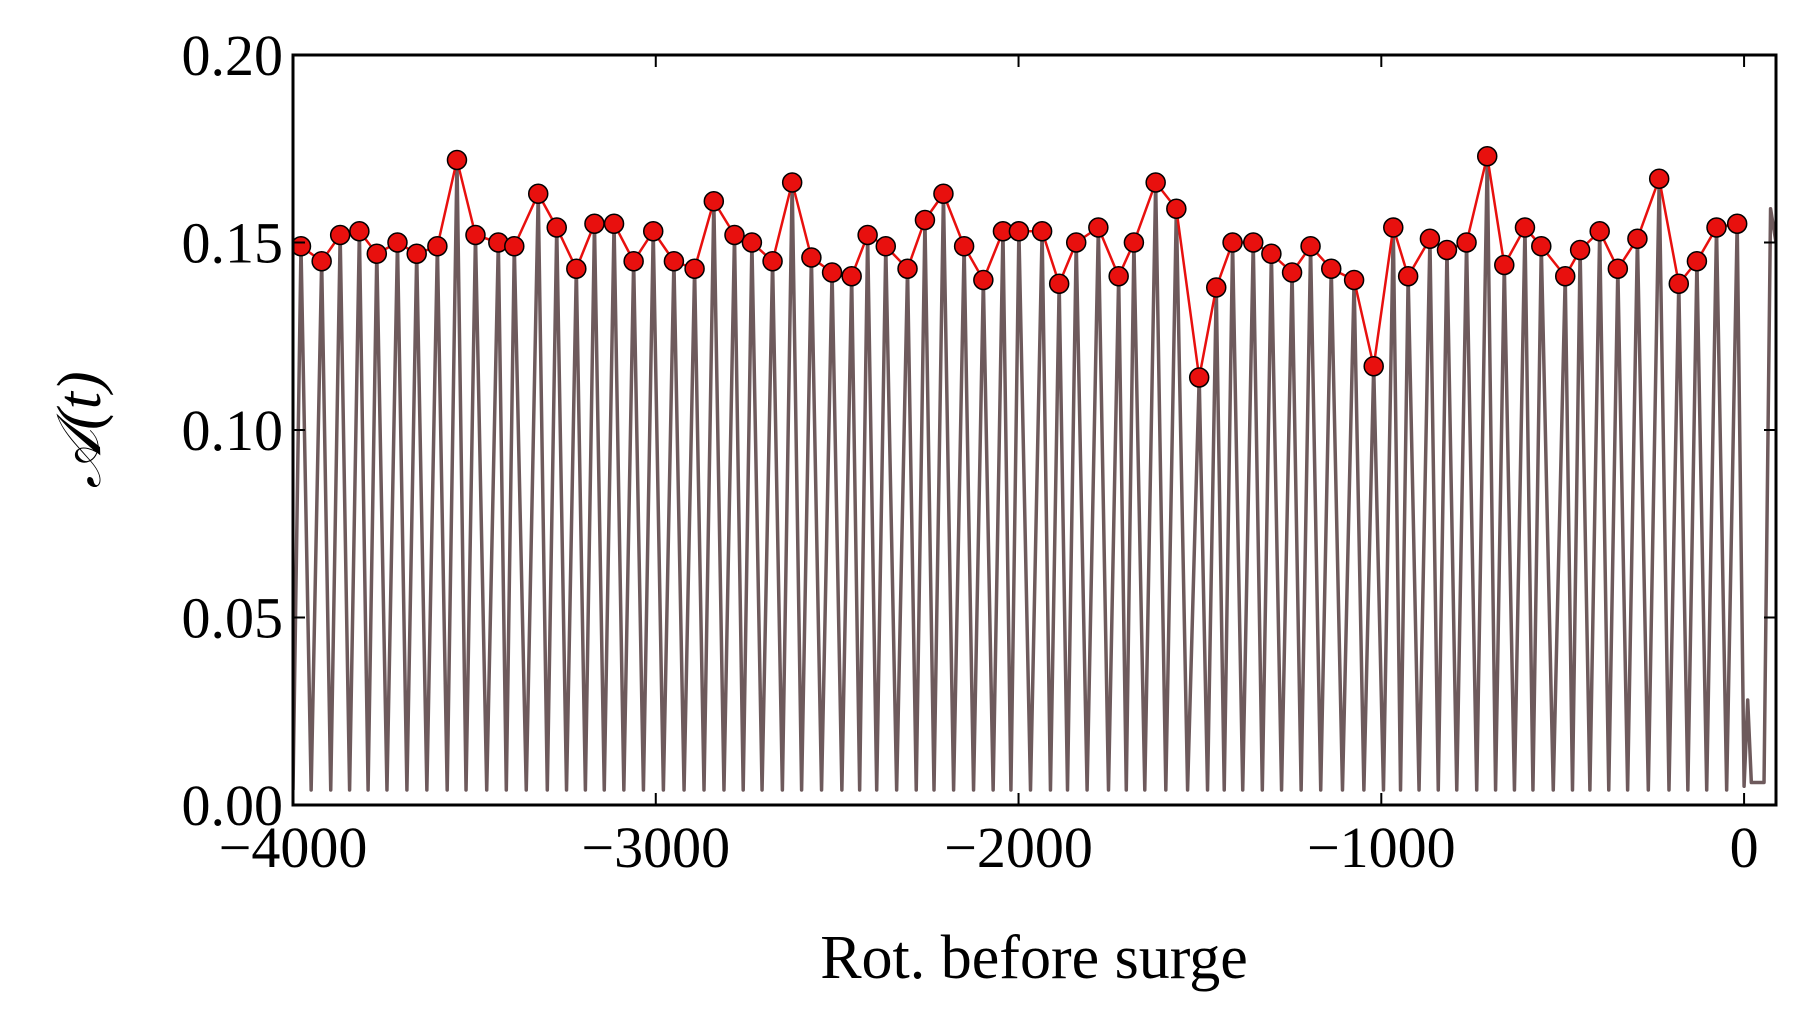  What do you see at coordinates (1744, 847) in the screenshot?
I see `x-tick-label: 0` at bounding box center [1744, 847].